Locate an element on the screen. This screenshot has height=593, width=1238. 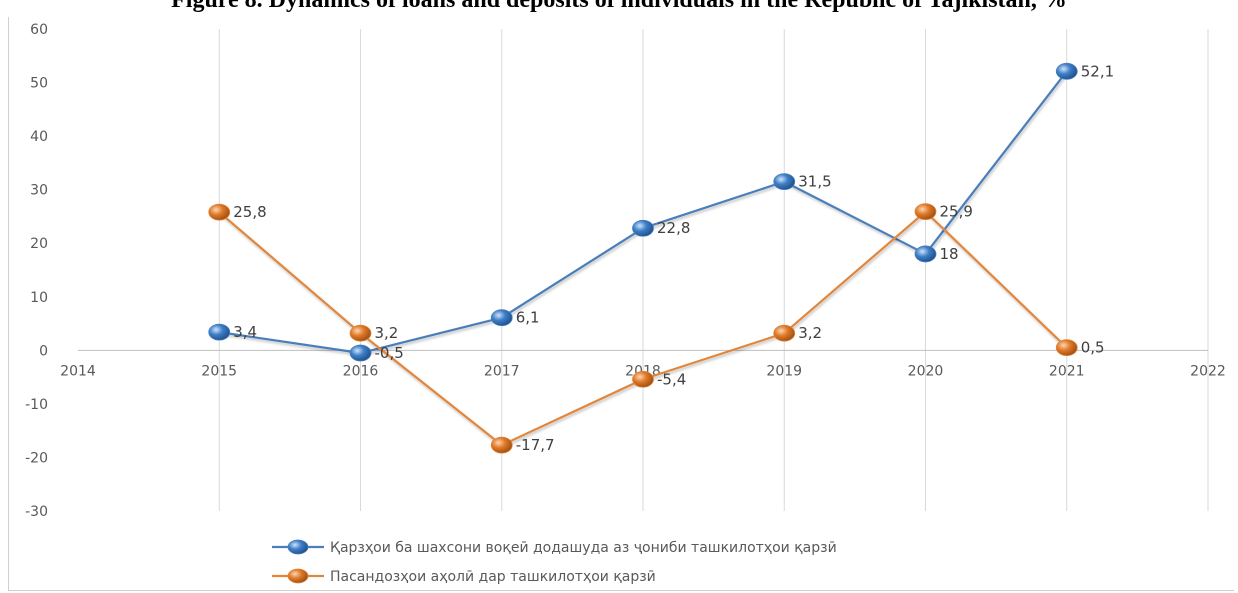
series-1-label-2015: 3,4 is located at coordinates (245, 332).